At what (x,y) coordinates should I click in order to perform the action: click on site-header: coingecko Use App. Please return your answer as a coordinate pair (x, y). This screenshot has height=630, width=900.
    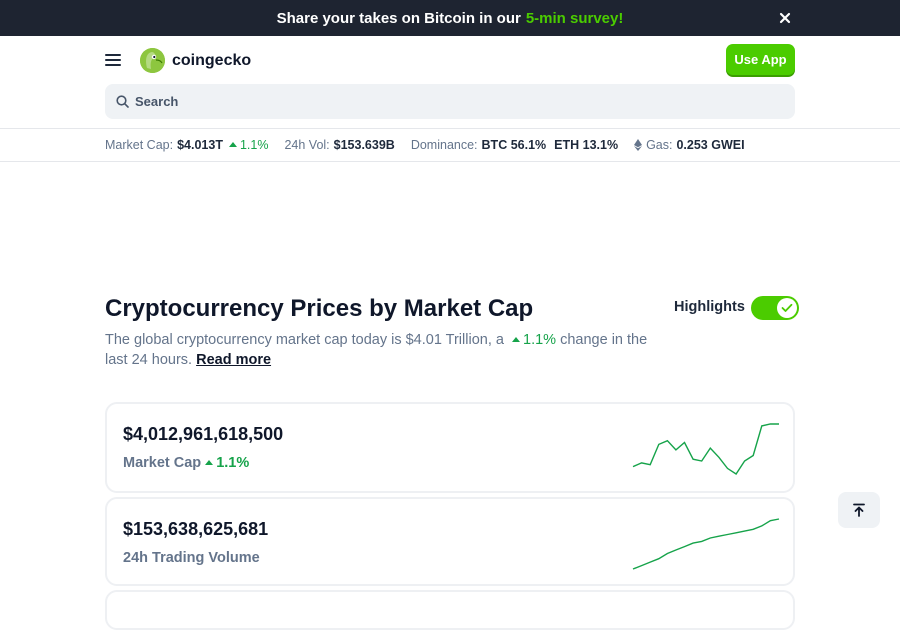
    Looking at the image, I should click on (450, 82).